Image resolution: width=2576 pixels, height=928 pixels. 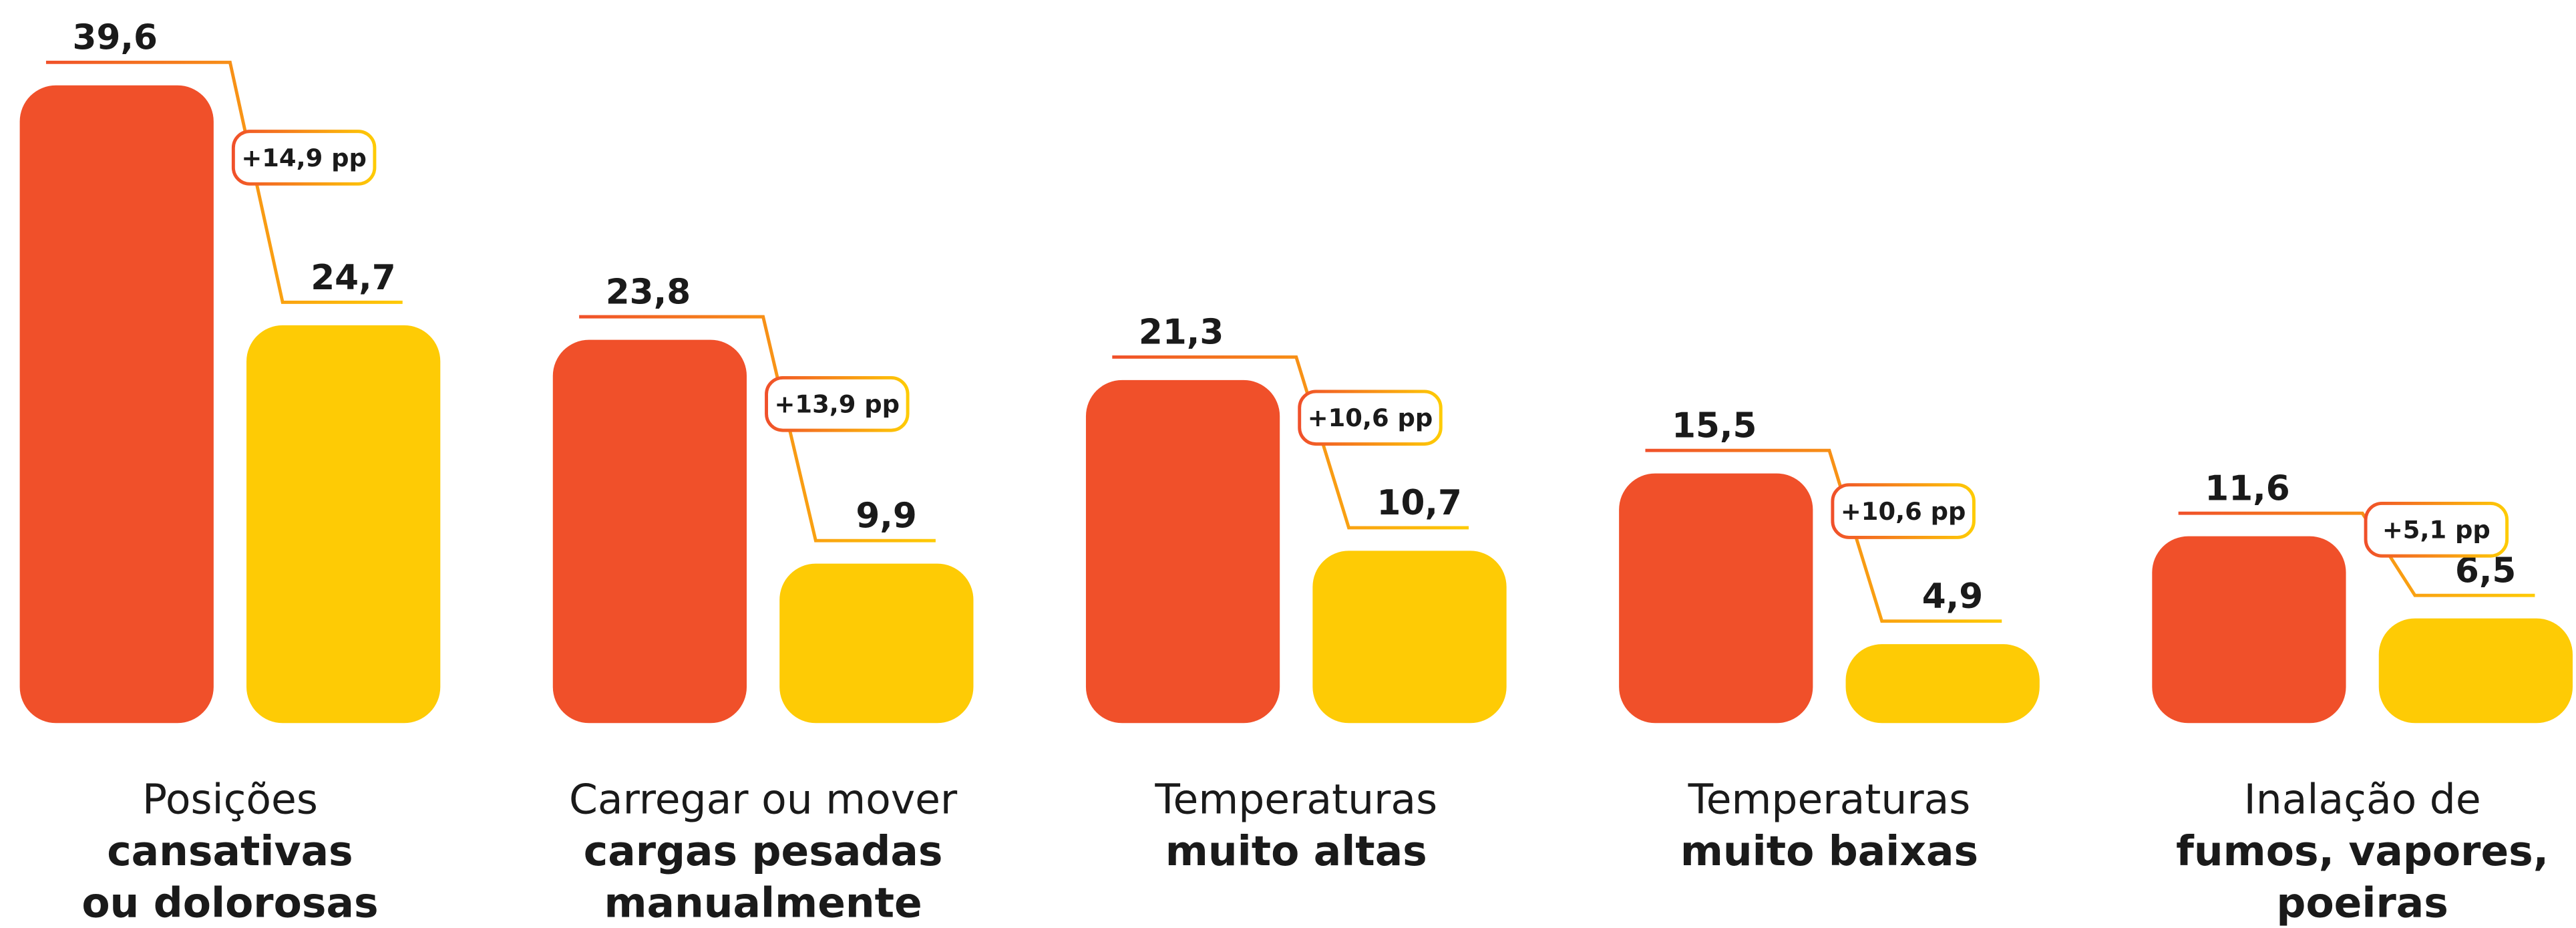 What do you see at coordinates (2362, 800) in the screenshot?
I see `category-label: Inalação de` at bounding box center [2362, 800].